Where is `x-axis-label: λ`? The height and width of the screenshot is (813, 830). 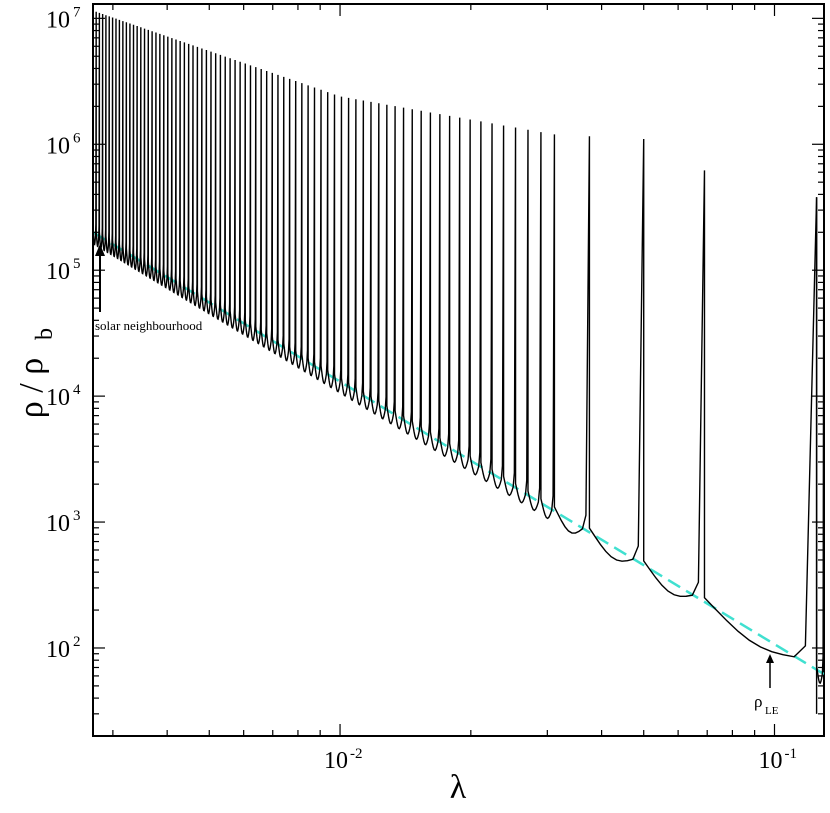
x-axis-label: λ is located at coordinates (458, 787).